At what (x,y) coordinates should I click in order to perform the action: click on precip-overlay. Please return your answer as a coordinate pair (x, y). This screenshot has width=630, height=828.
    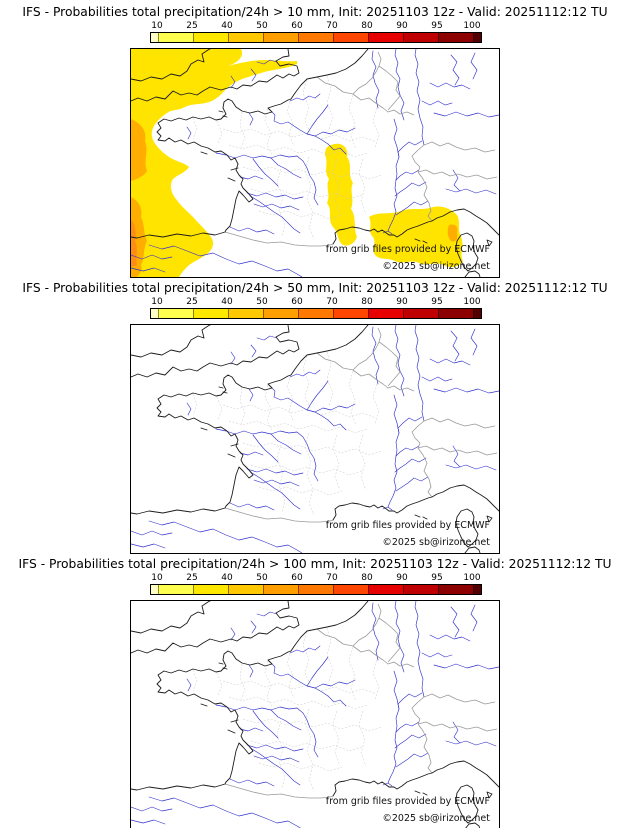
    Looking at the image, I should click on (297, 163).